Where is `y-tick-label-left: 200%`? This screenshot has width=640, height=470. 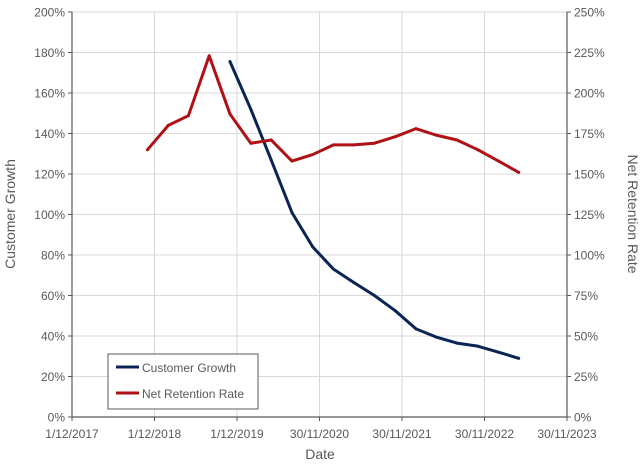
y-tick-label-left: 200% is located at coordinates (49, 13).